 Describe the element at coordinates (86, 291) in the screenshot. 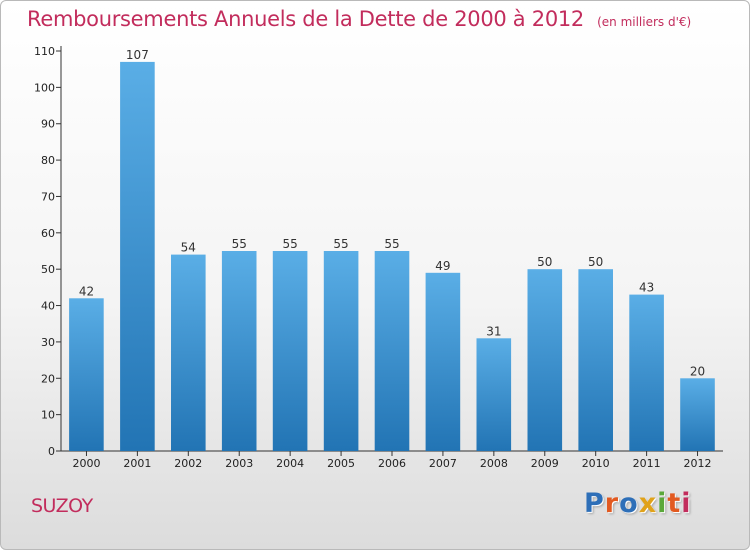

I see `bar-value-label: 42` at that location.